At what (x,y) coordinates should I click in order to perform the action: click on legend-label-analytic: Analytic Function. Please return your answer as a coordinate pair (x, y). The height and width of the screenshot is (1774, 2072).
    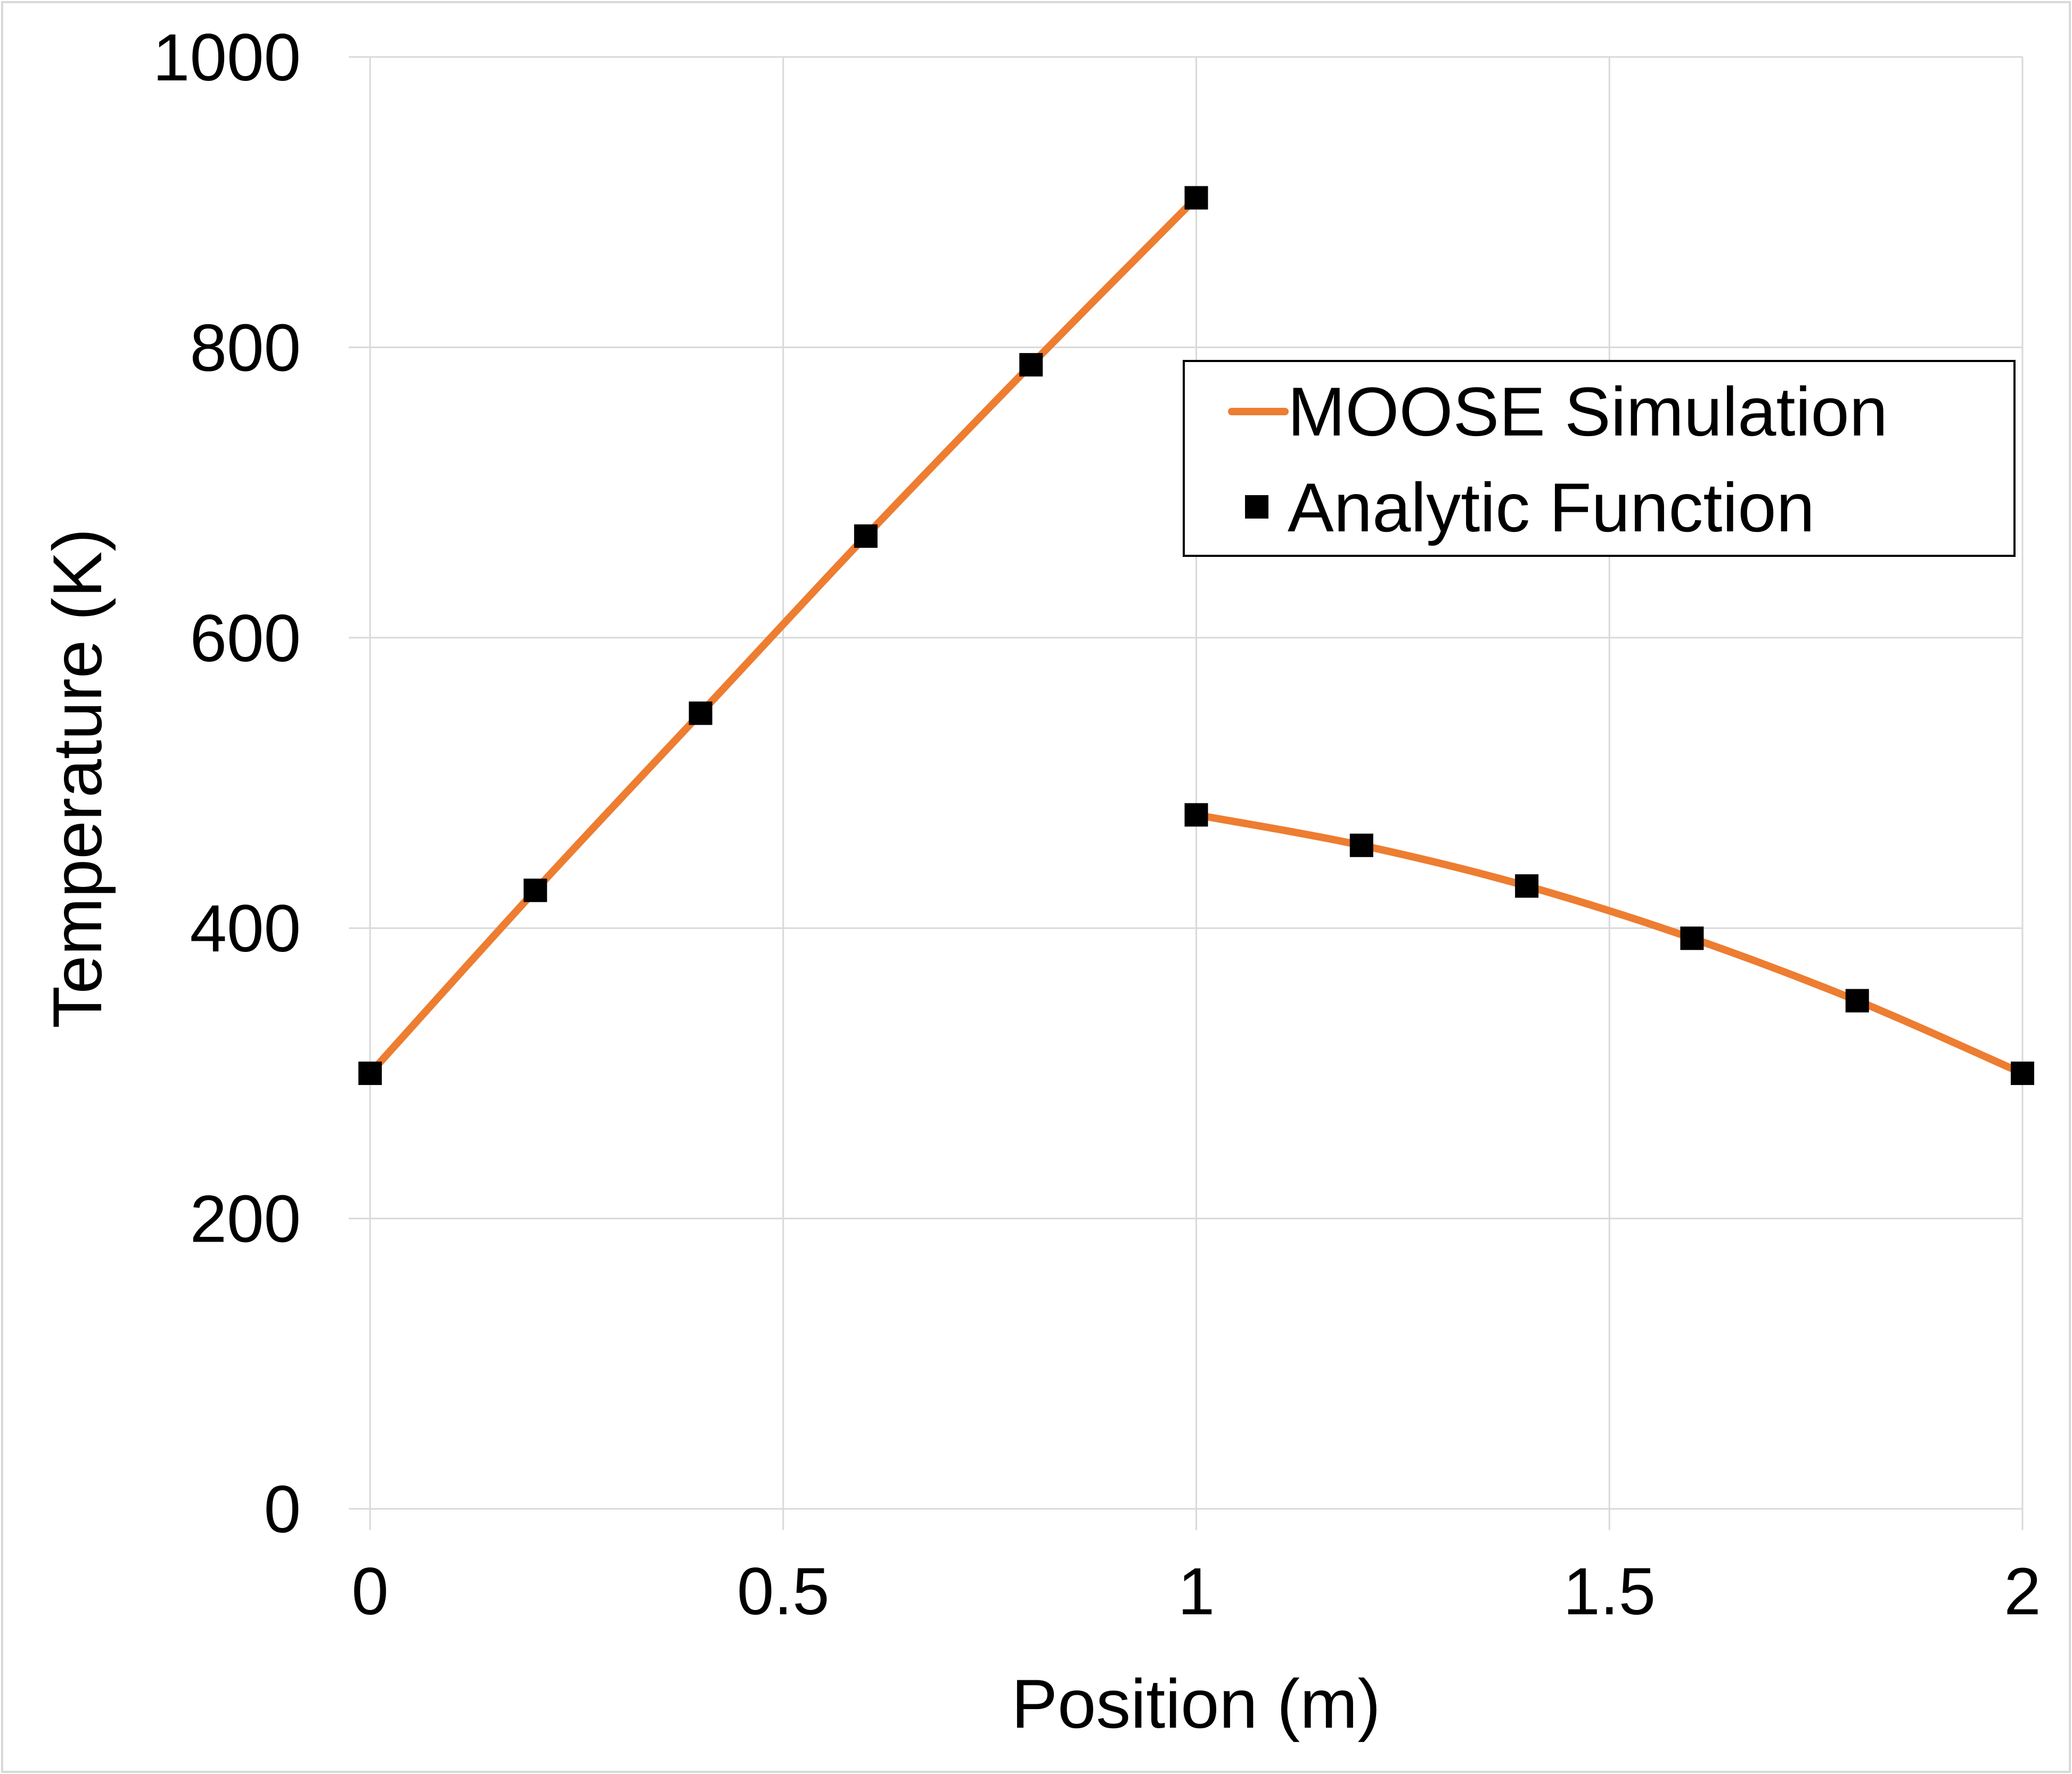
    Looking at the image, I should click on (1552, 507).